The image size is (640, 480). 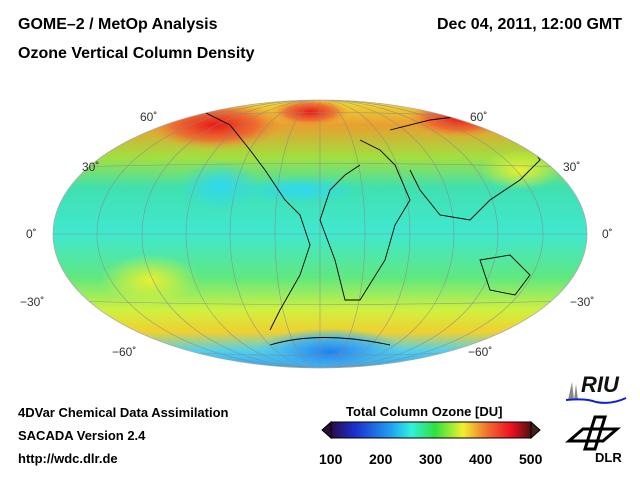 I want to click on riu-logo: RIU, so click(x=597, y=389).